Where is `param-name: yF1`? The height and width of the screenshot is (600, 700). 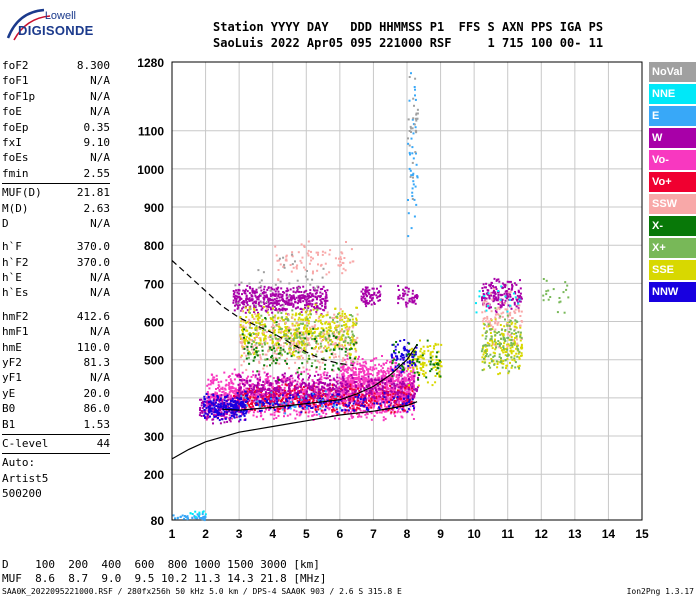 param-name: yF1 is located at coordinates (12, 378).